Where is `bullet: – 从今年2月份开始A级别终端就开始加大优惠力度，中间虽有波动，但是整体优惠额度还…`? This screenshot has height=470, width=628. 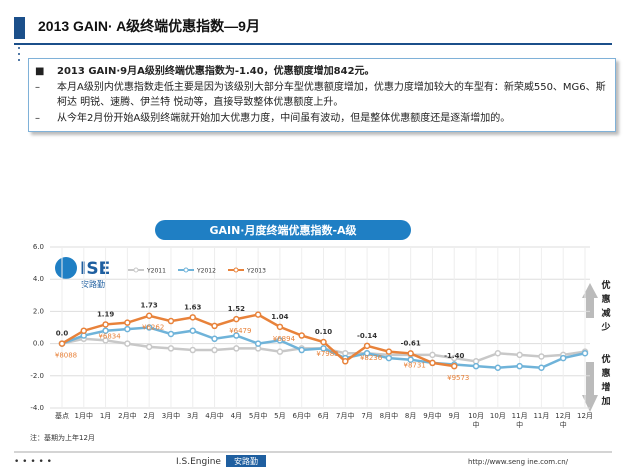 bullet: – 从今年2月份开始A级别终端就开始加大优惠力度，中间虽有波动，但是整体优惠额度还… is located at coordinates (322, 118).